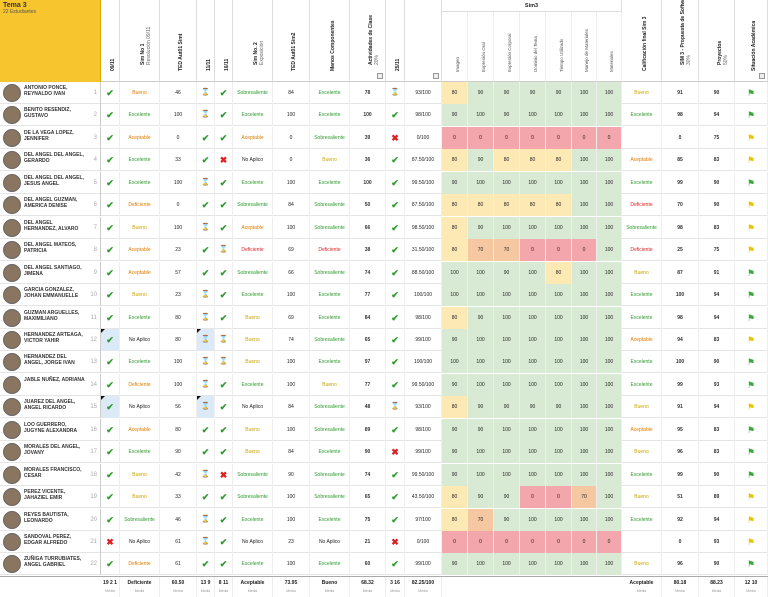 Image resolution: width=768 pixels, height=597 pixels. I want to click on sim1-grade-cell: Sobresaliente, so click(140, 519).